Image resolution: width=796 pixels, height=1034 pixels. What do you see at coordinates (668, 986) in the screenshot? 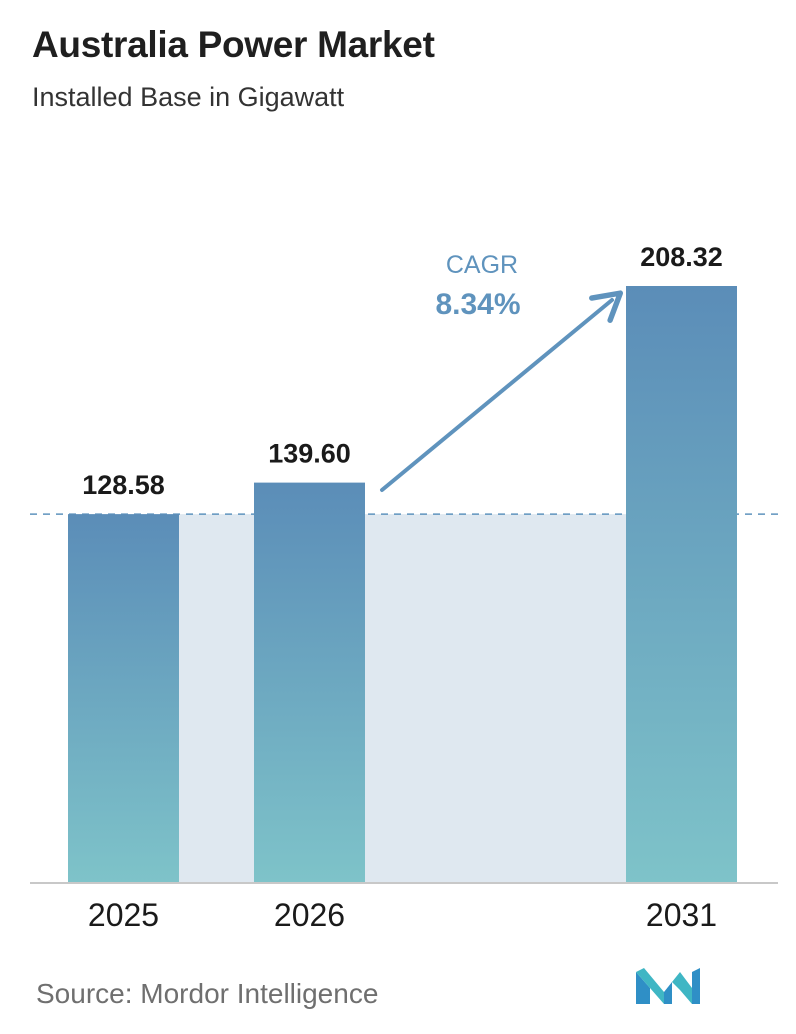
I see `mordor-logo-icon` at bounding box center [668, 986].